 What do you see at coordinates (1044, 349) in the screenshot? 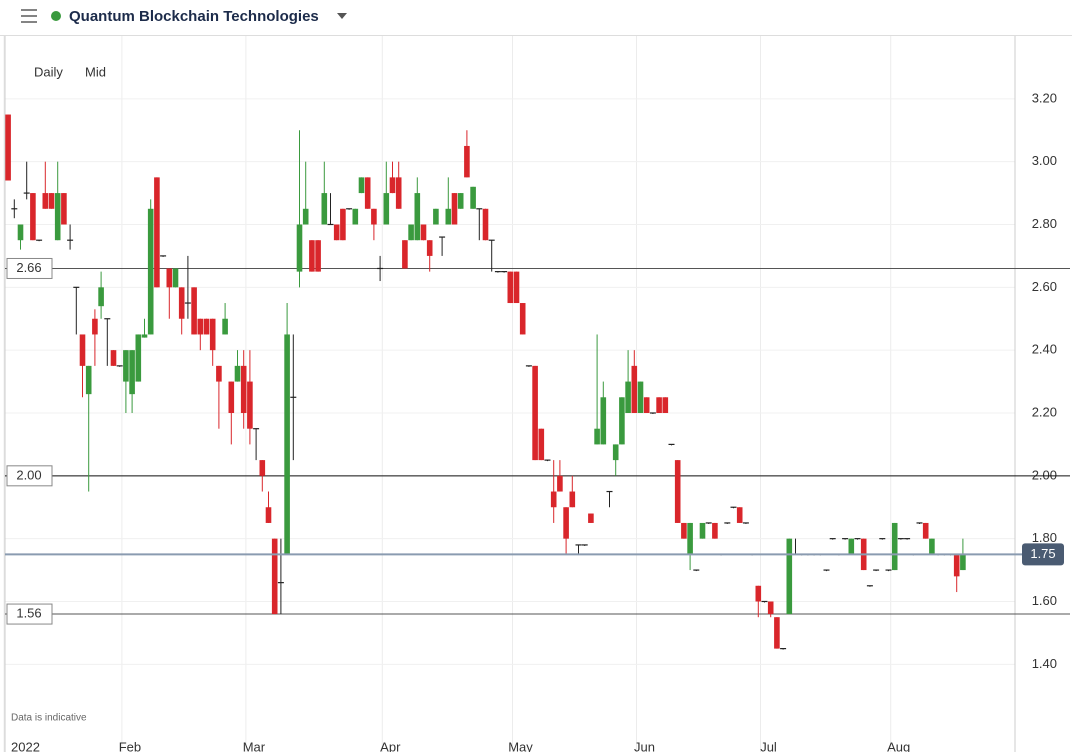
I see `y-tick-label: 2.40` at bounding box center [1044, 349].